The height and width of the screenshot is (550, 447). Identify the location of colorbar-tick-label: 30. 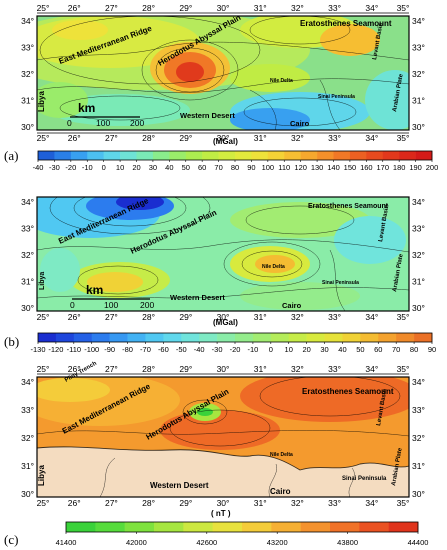
(324, 349).